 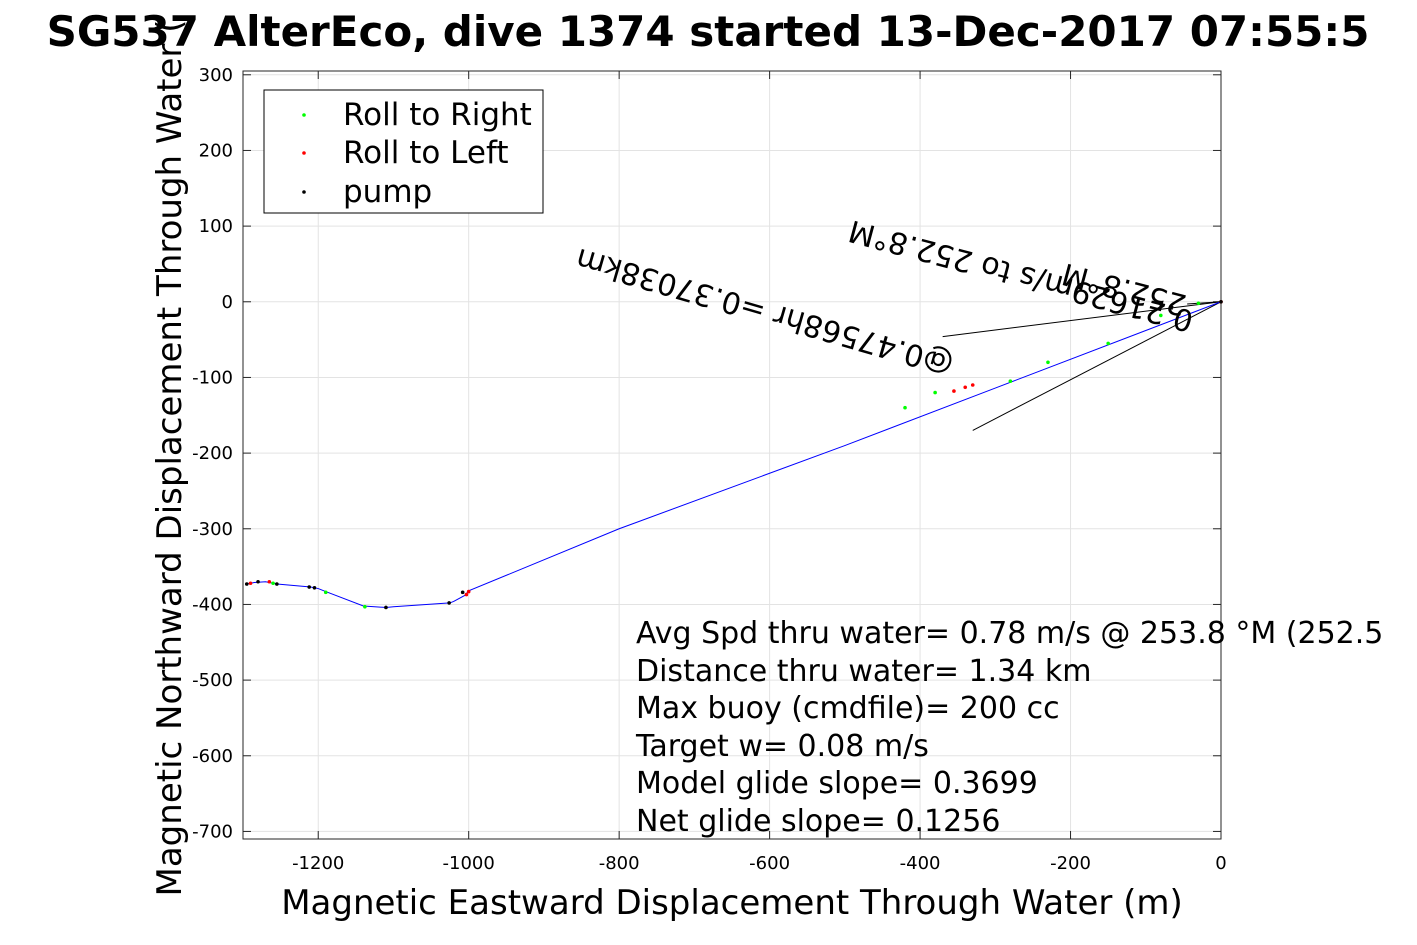 What do you see at coordinates (318, 863) in the screenshot?
I see `x-tick-label: -1200` at bounding box center [318, 863].